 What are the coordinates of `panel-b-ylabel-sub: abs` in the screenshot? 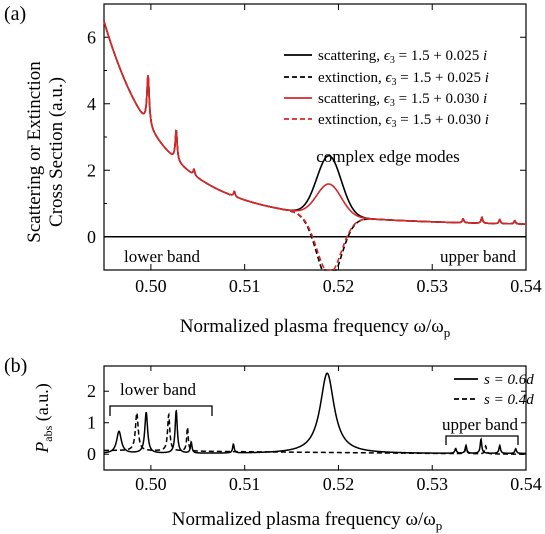 It's located at (48, 433).